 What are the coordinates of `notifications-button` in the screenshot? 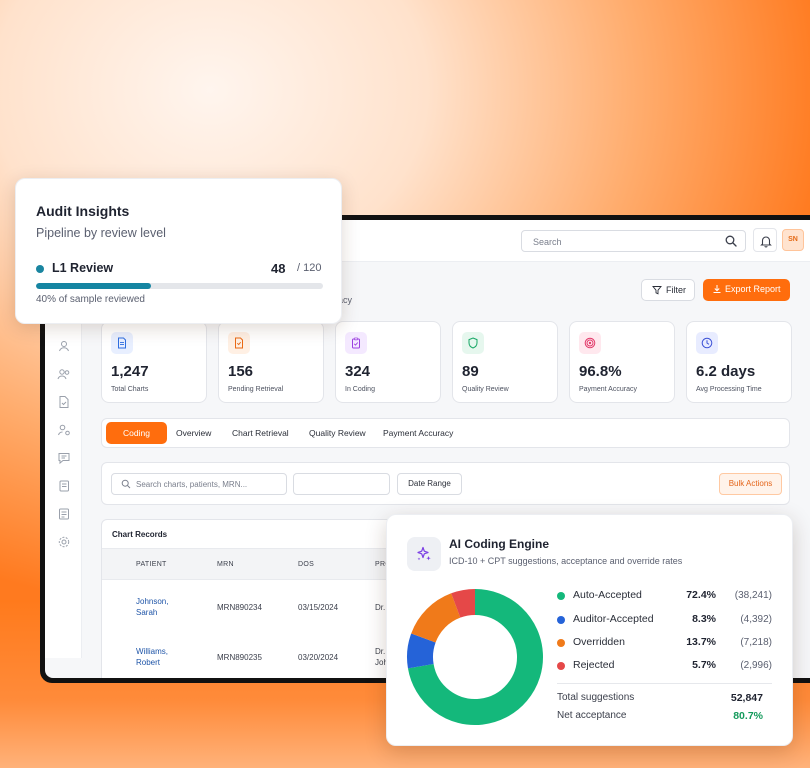 It's located at (765, 240).